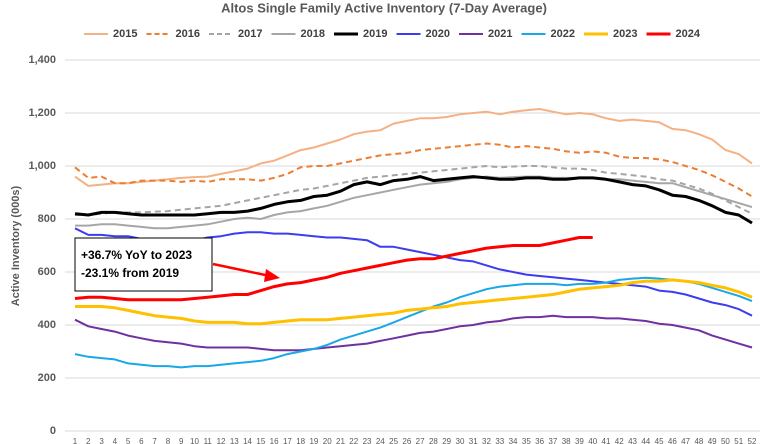  Describe the element at coordinates (42, 60) in the screenshot. I see `y-tick-label: 1,400` at that location.